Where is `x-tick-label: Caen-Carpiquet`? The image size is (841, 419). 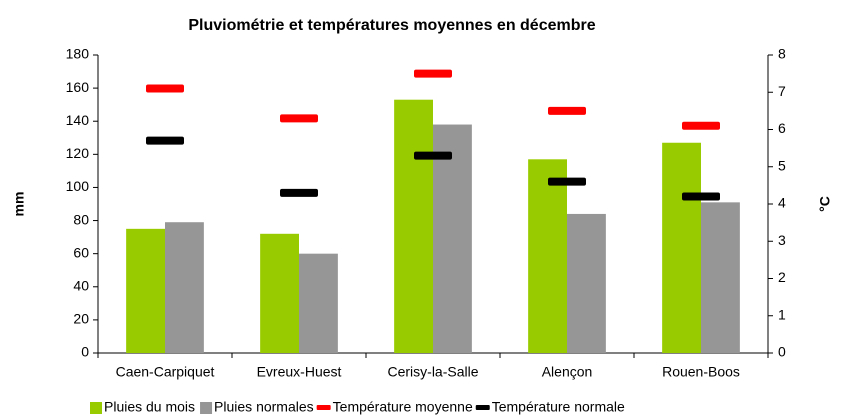
x-tick-label: Caen-Carpiquet is located at coordinates (165, 372).